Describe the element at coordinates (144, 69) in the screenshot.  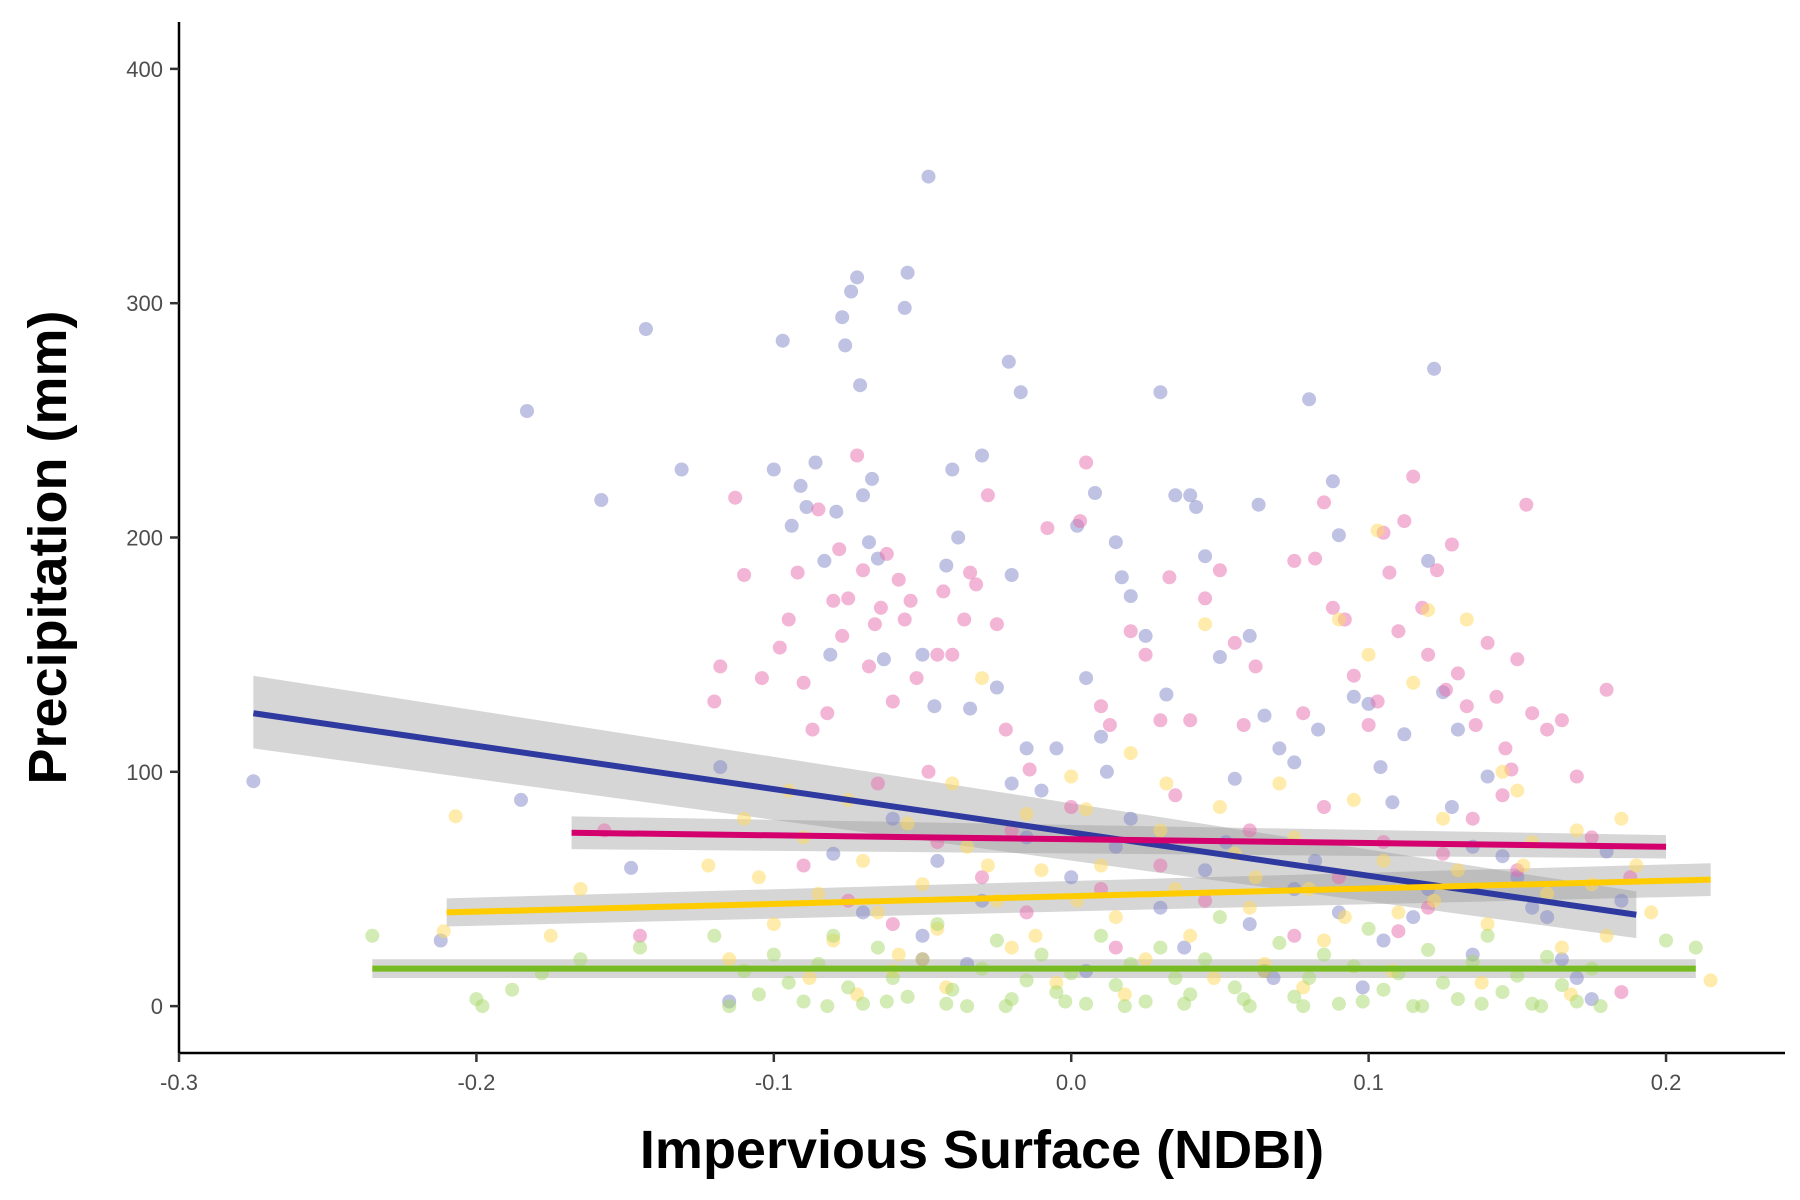
I see `y-tick-label: 400` at that location.